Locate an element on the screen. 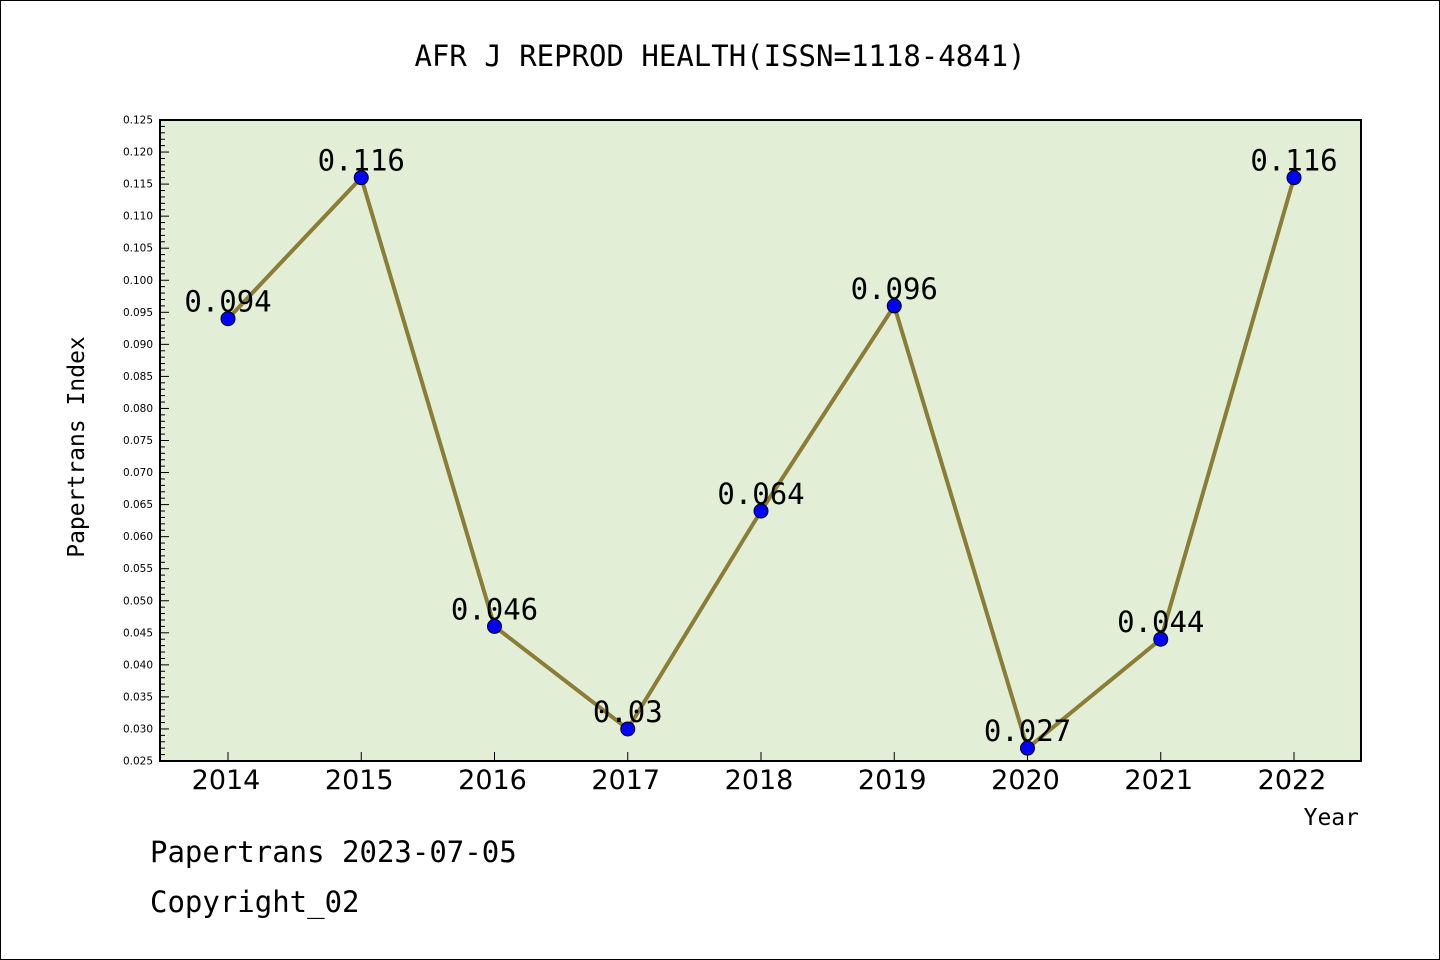 The image size is (1440, 960). y-tick-label: 0.125 is located at coordinates (138, 121).